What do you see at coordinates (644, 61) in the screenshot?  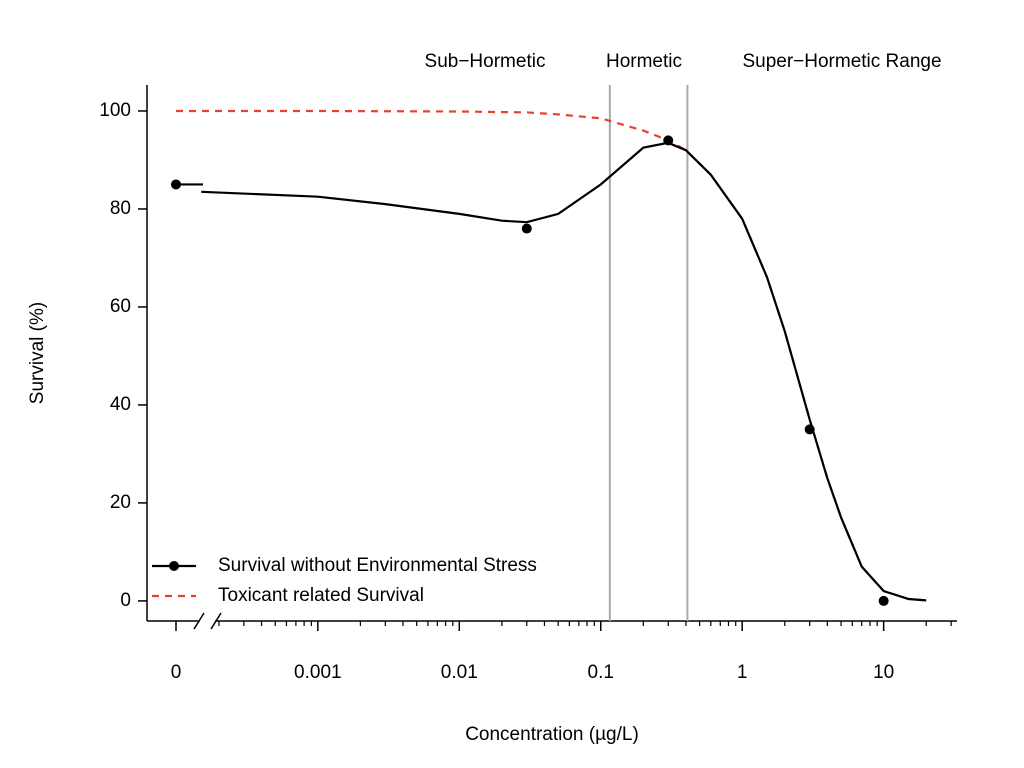 I see `region-label: Hormetic` at bounding box center [644, 61].